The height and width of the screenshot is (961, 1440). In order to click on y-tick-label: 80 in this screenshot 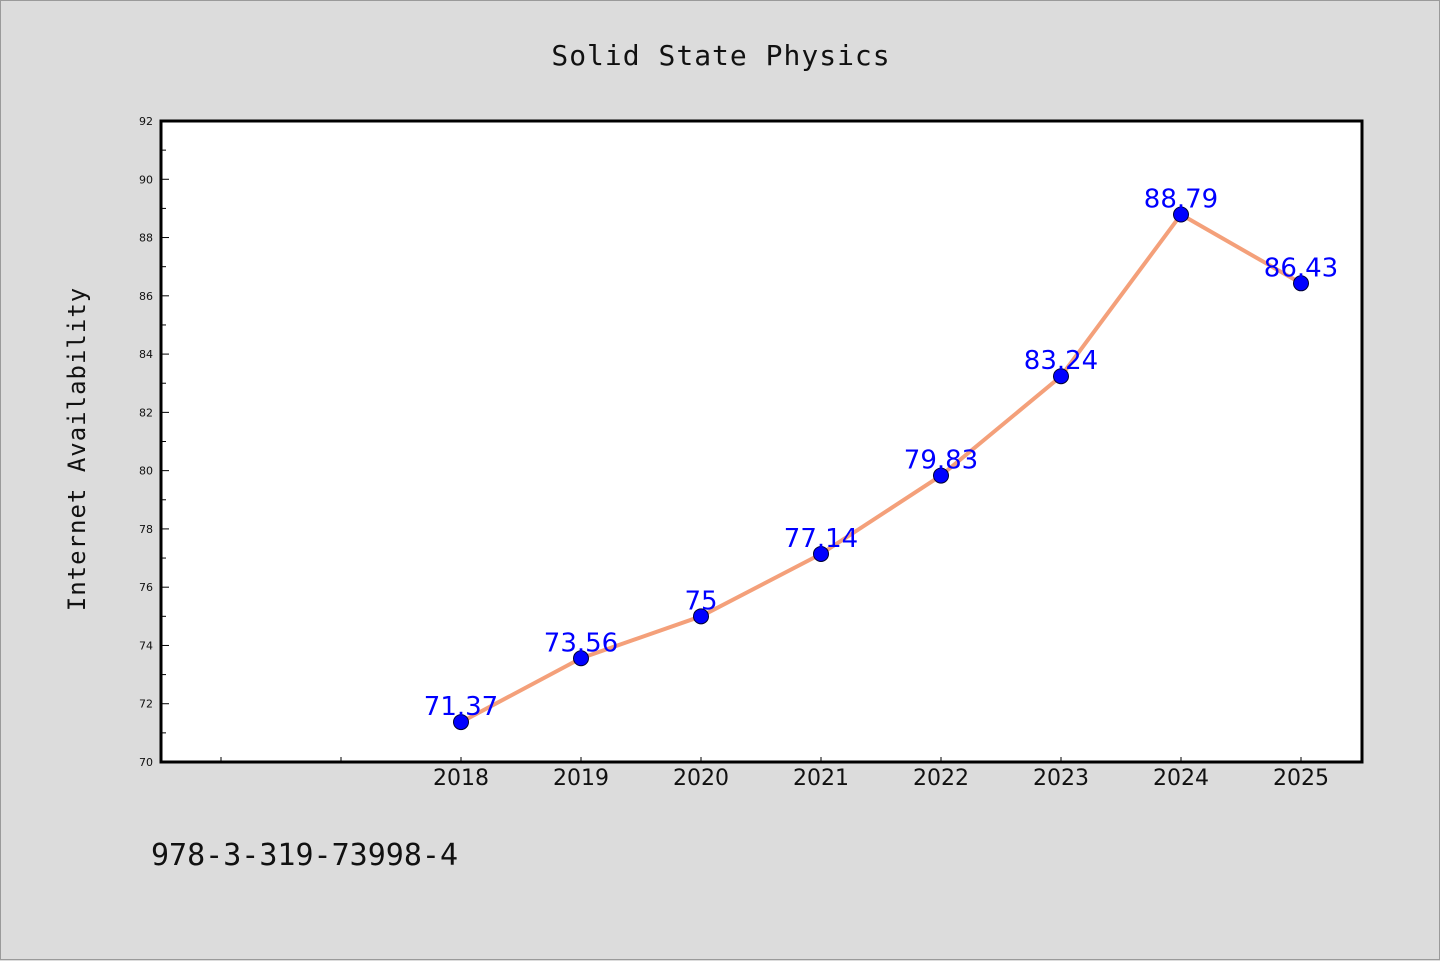, I will do `click(146, 471)`.